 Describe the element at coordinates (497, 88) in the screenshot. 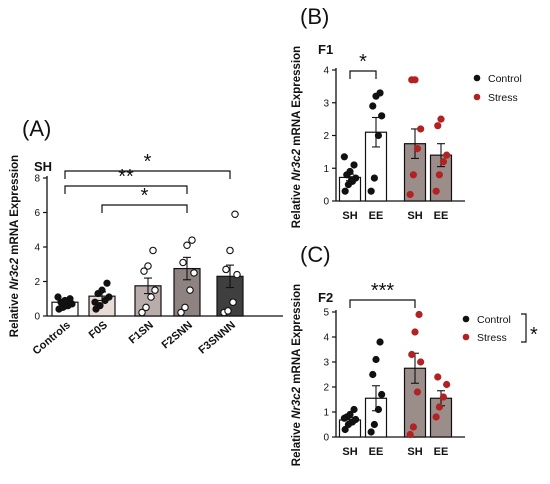

I see `panel-b-legend: Control Stress` at that location.